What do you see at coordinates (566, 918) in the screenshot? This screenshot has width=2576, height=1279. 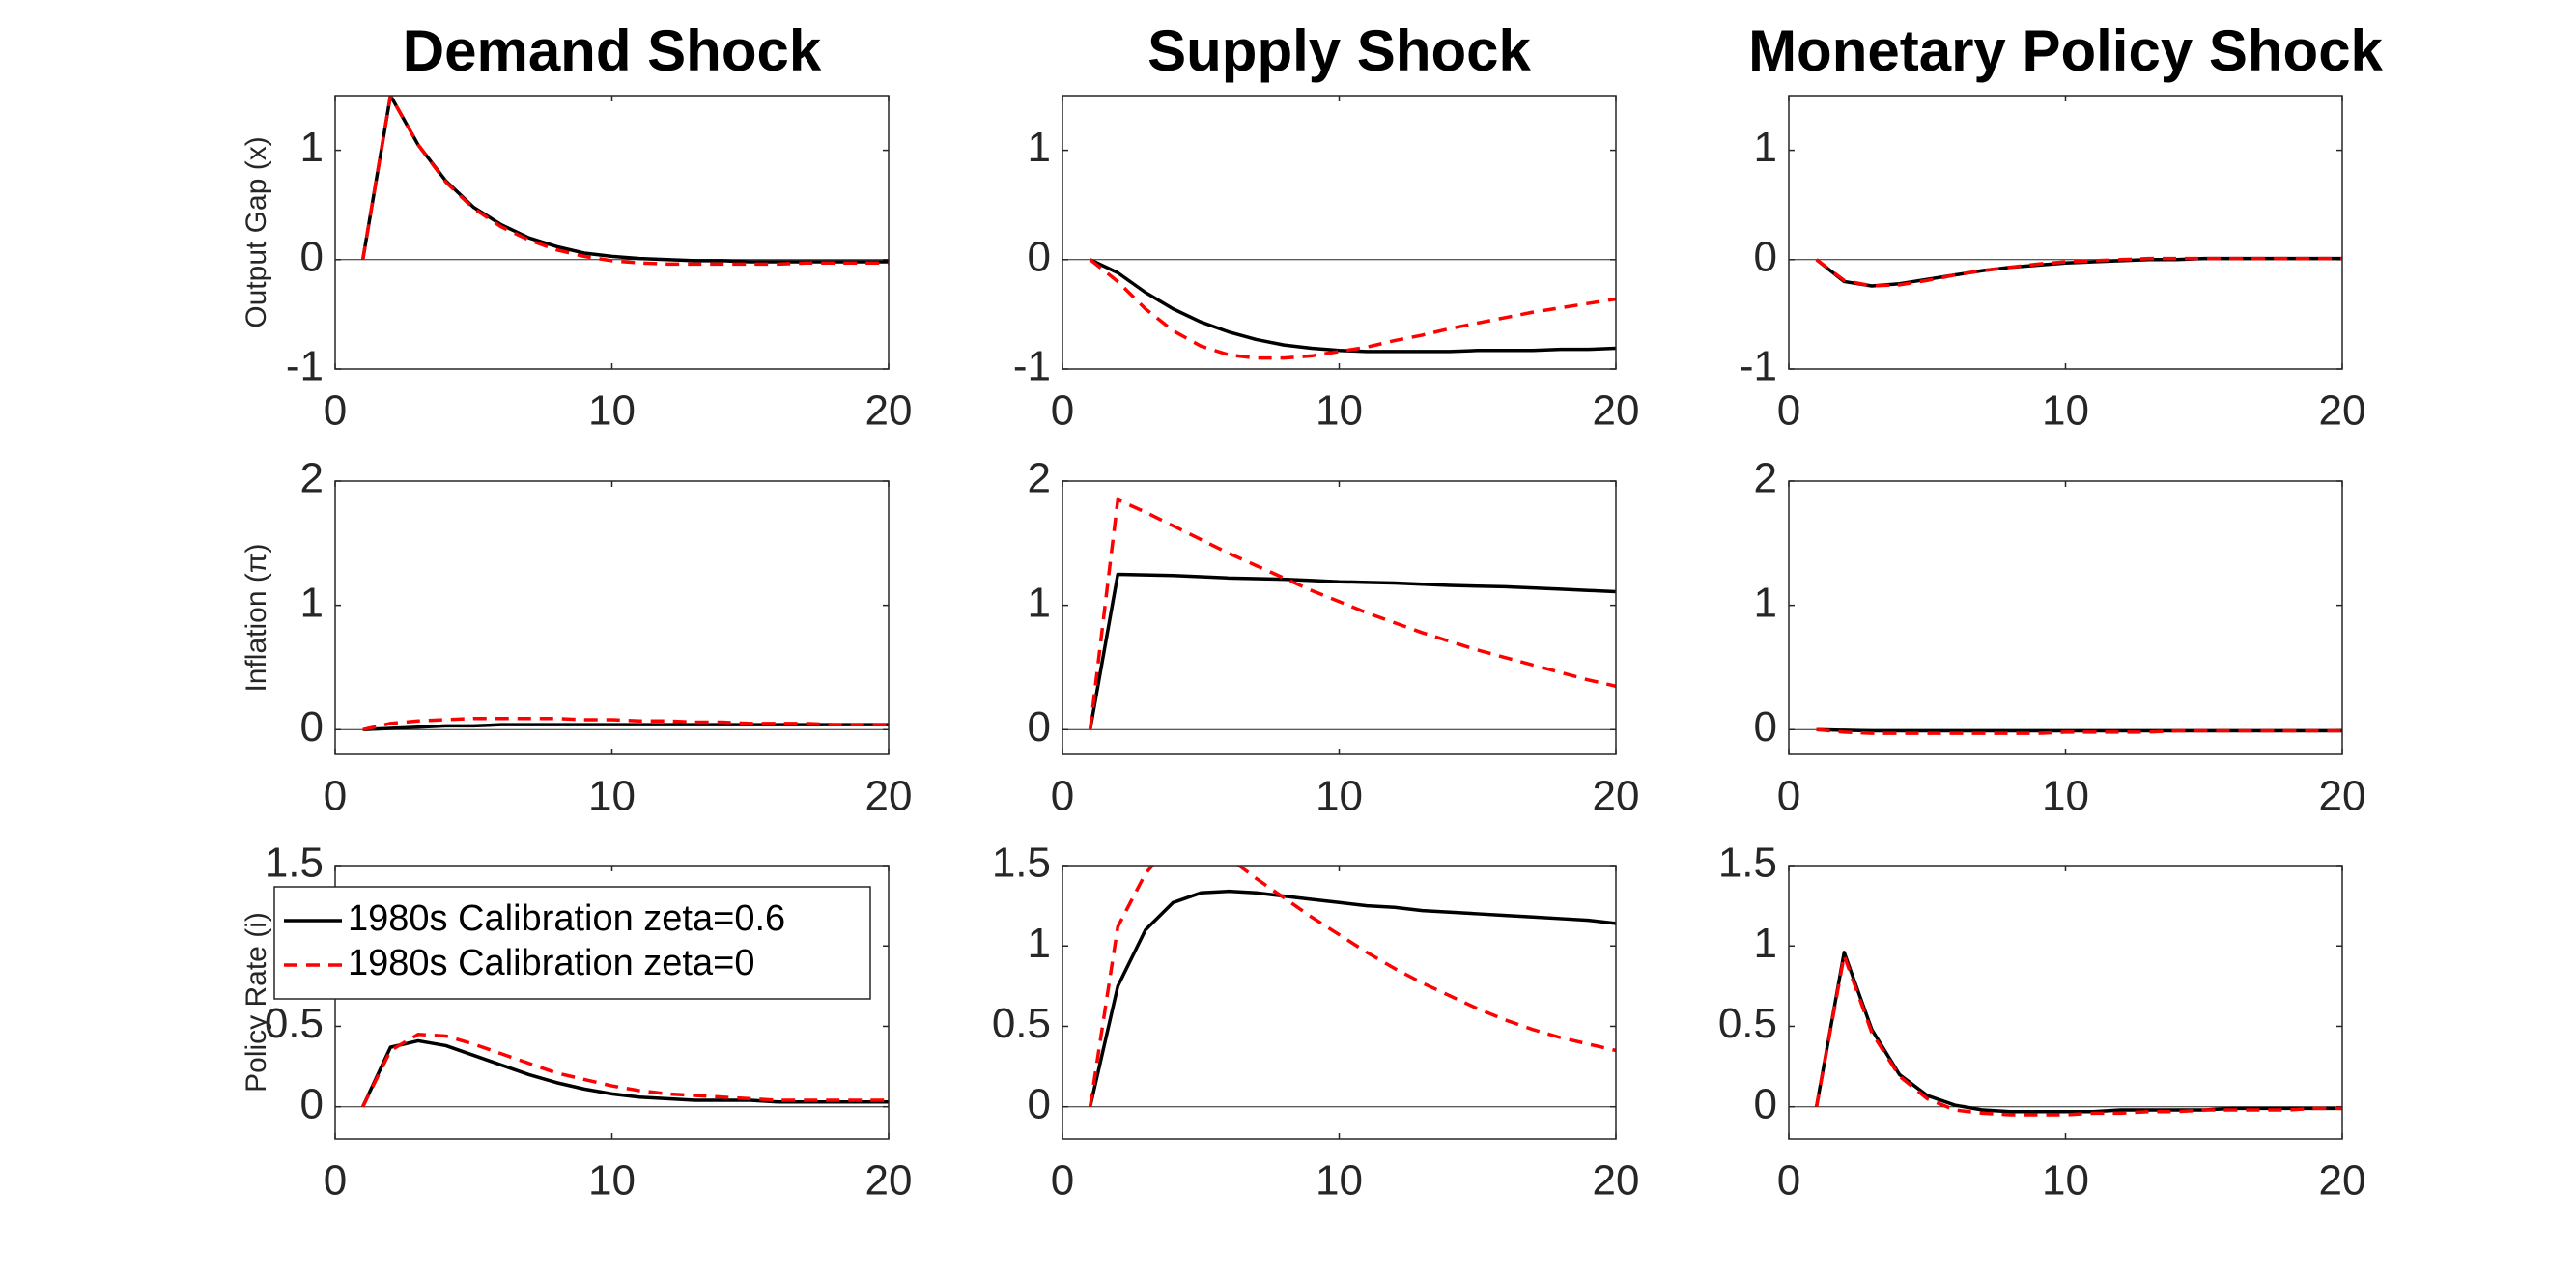 I see `legend-label: 1980s Calibration zeta=0.6` at bounding box center [566, 918].